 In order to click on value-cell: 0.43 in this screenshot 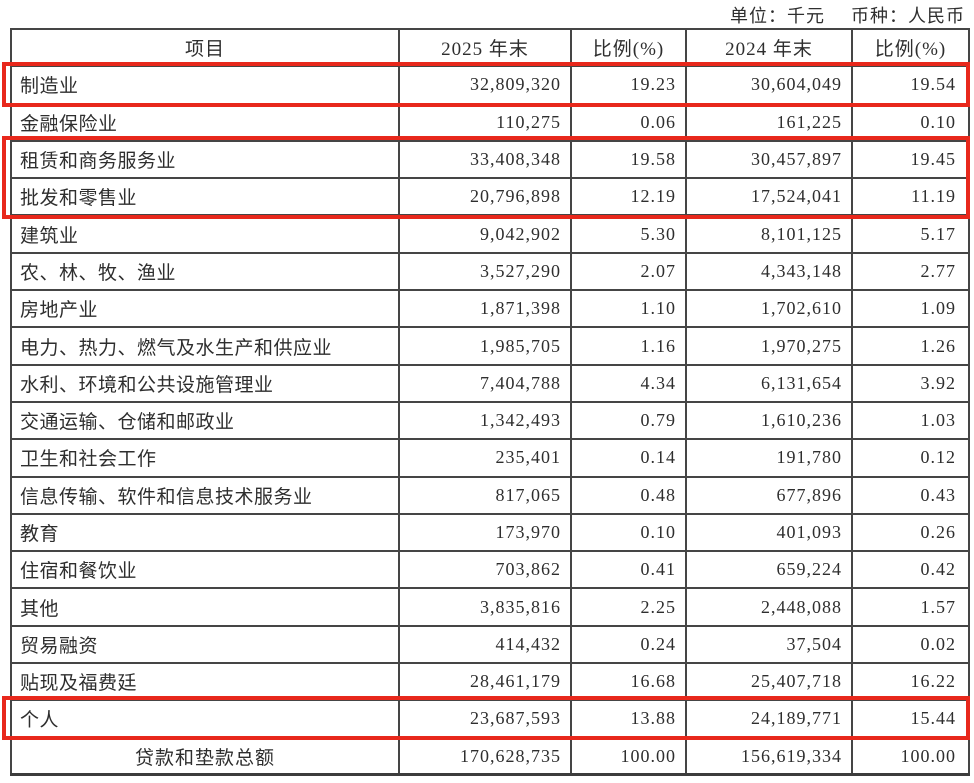, I will do `click(910, 495)`.